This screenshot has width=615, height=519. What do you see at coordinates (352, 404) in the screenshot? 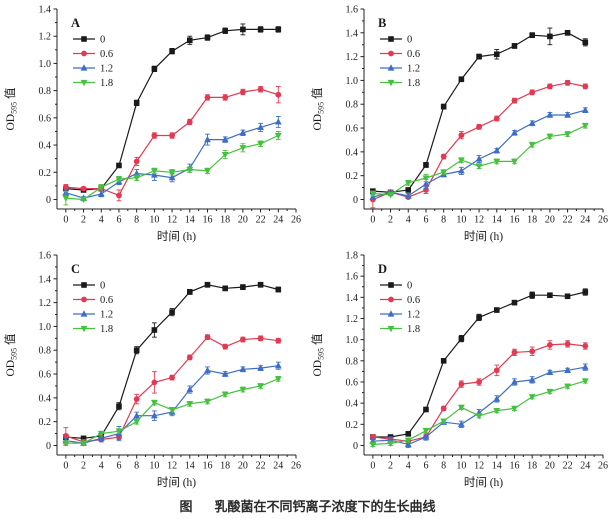
I see `y-tick-label: 0.4` at bounding box center [352, 404].